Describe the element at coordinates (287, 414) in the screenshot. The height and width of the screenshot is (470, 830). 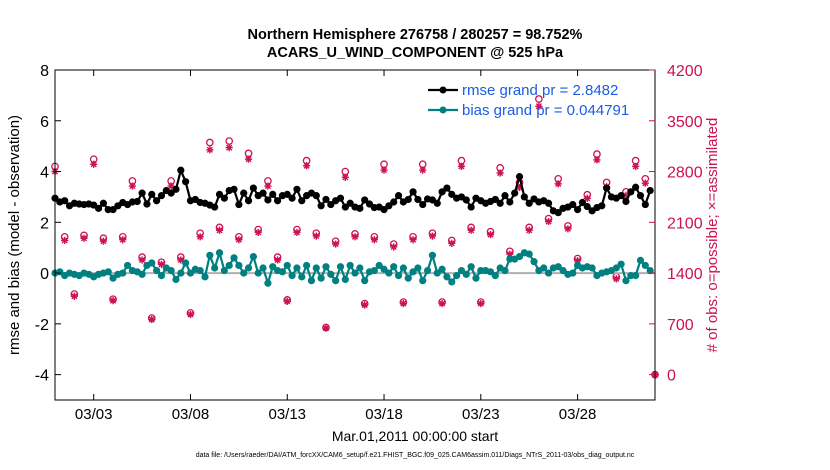
I see `x-tick-label: 03/13` at that location.